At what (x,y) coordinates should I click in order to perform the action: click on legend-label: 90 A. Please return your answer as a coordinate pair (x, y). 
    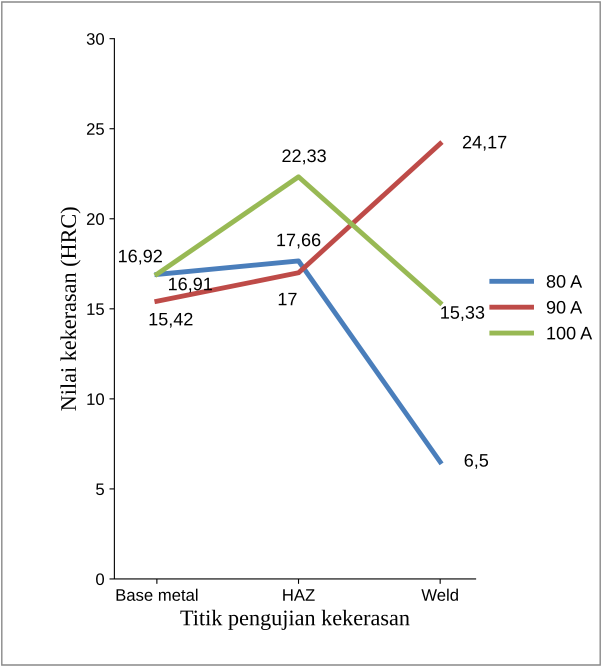
    Looking at the image, I should click on (564, 307).